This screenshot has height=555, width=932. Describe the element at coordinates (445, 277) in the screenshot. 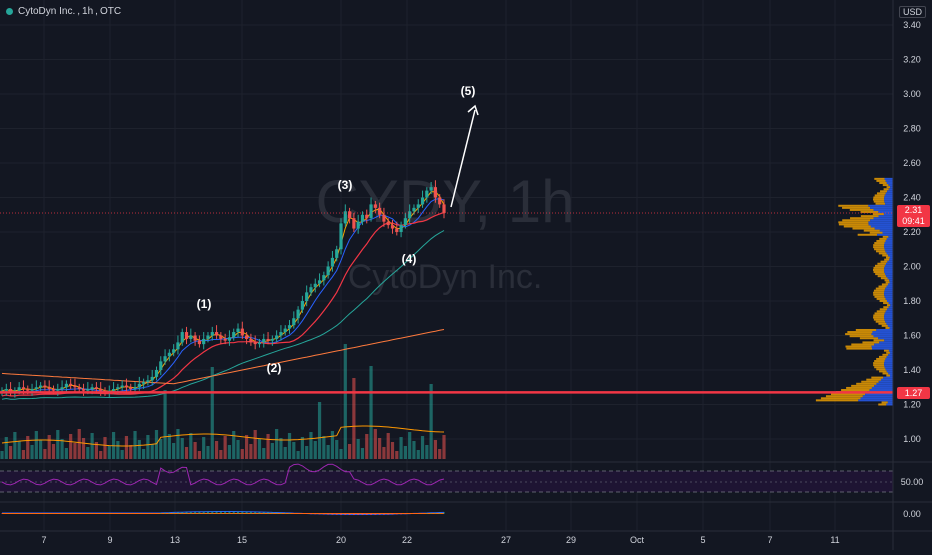

I see `watermark-name: CytoDyn Inc.` at that location.